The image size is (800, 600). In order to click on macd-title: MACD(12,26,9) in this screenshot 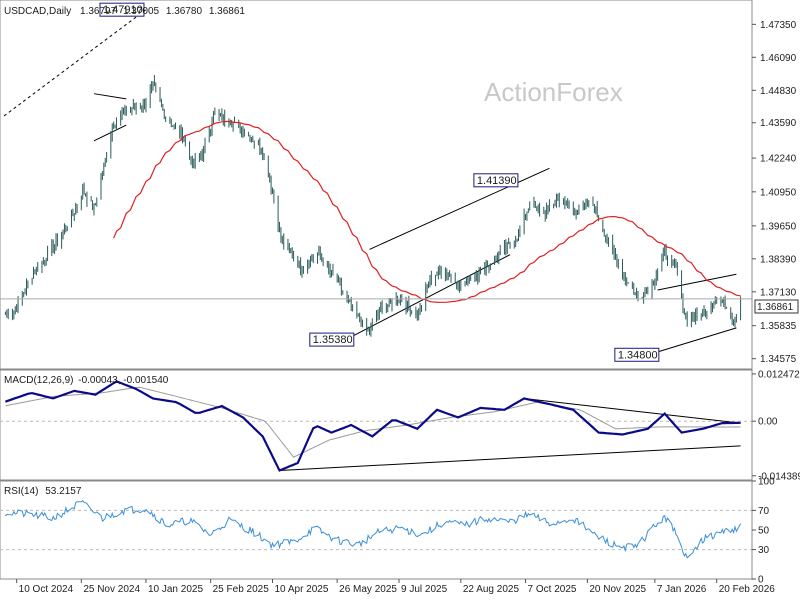, I will do `click(38, 380)`.